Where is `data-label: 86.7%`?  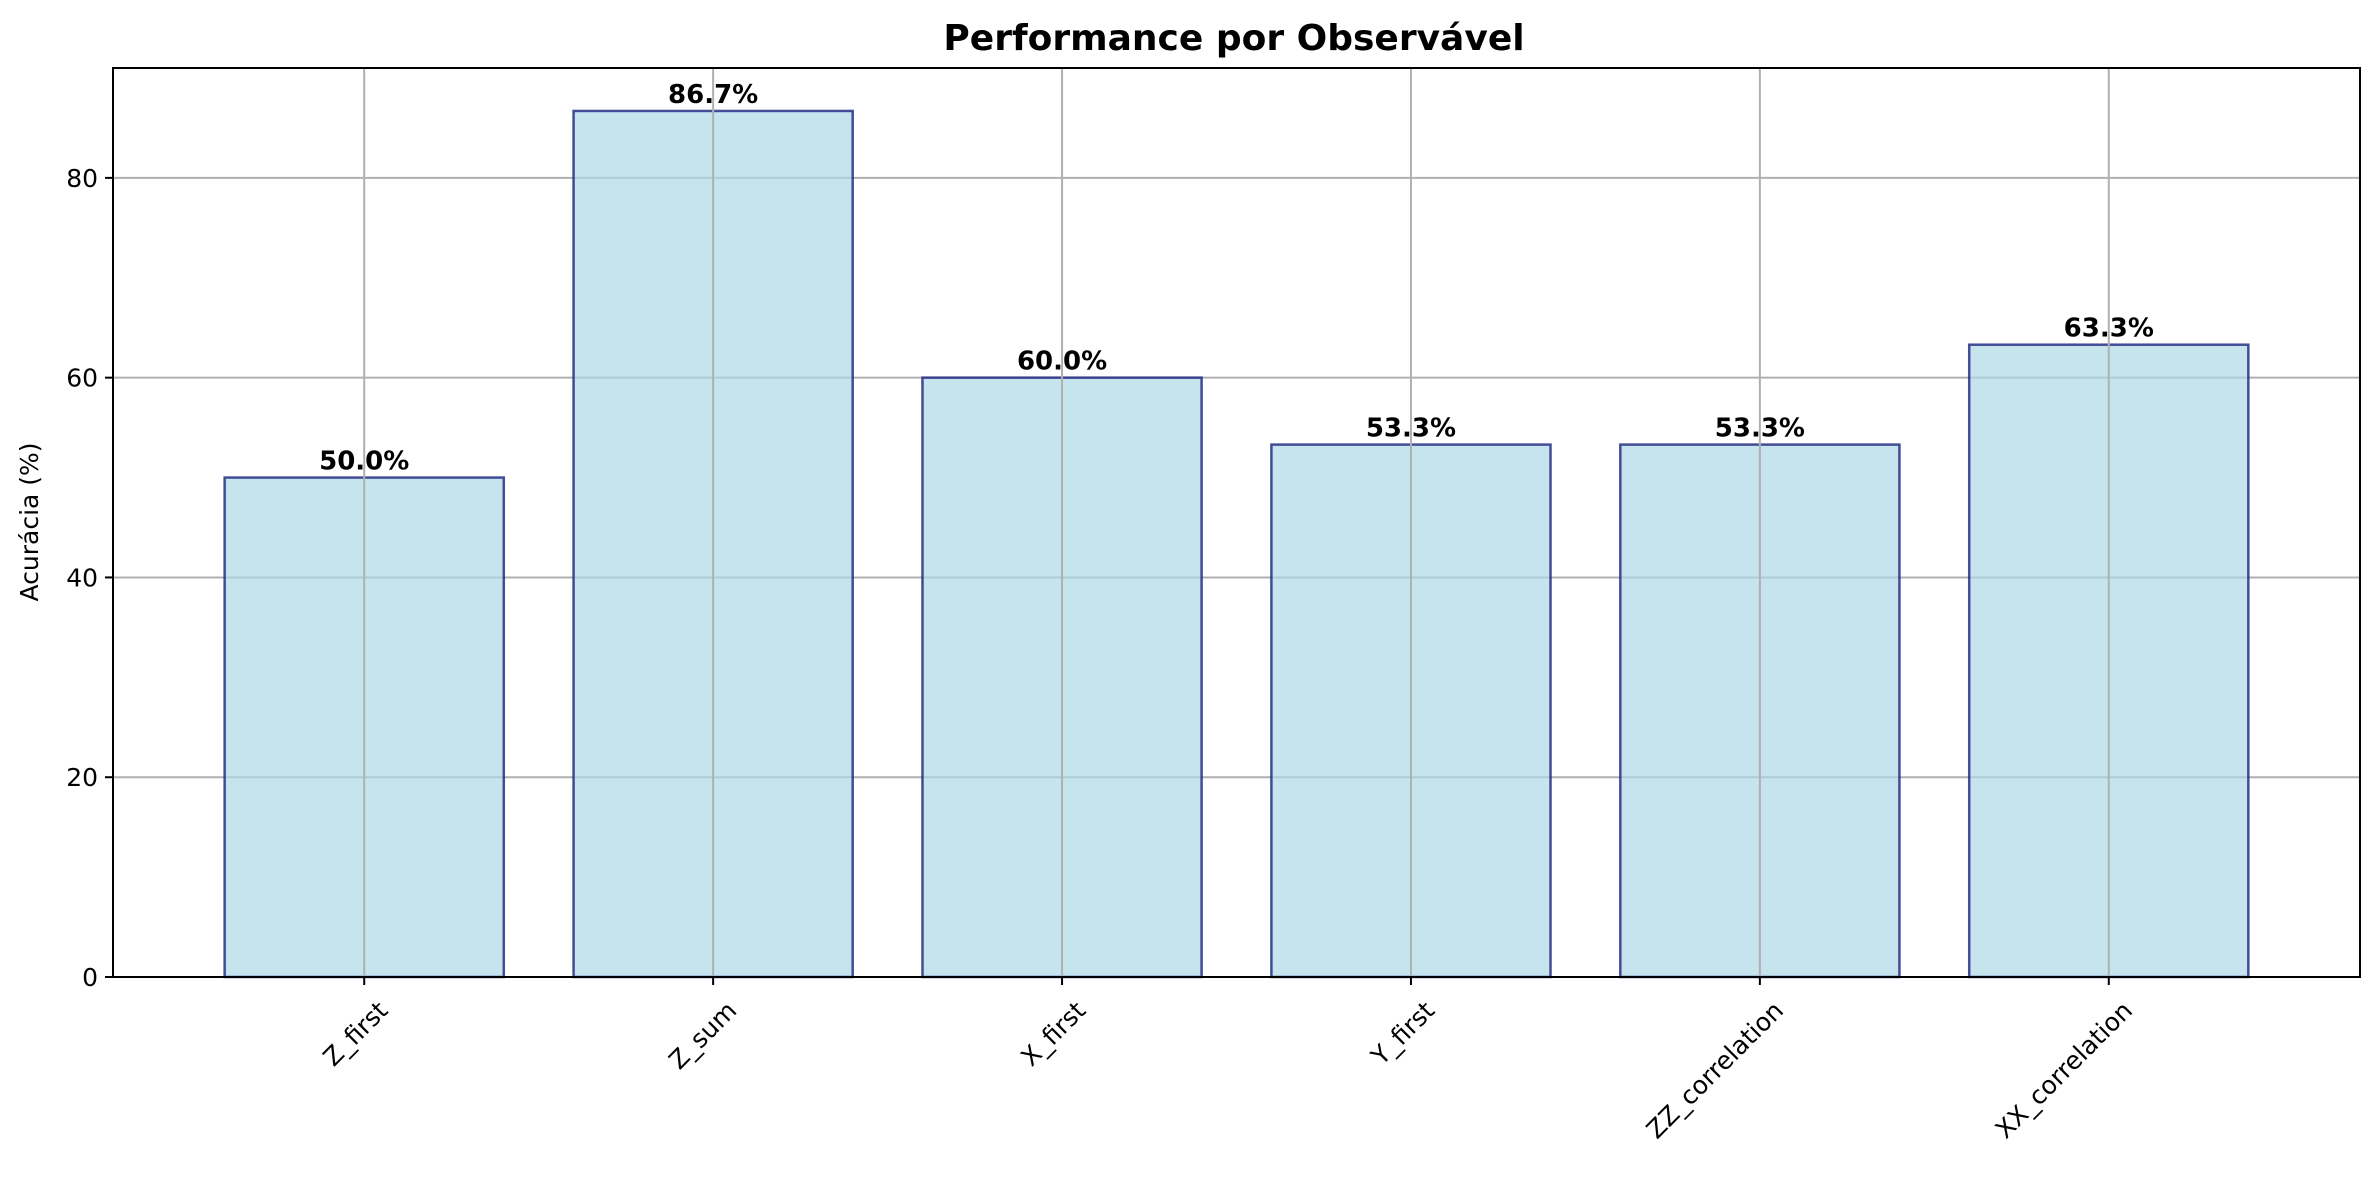
data-label: 86.7% is located at coordinates (713, 95).